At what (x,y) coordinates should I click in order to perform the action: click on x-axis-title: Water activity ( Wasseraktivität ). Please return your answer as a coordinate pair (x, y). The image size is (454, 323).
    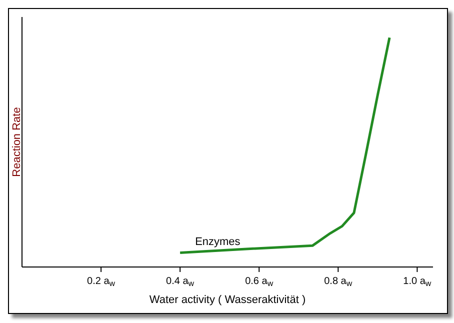
    Looking at the image, I should click on (227, 300).